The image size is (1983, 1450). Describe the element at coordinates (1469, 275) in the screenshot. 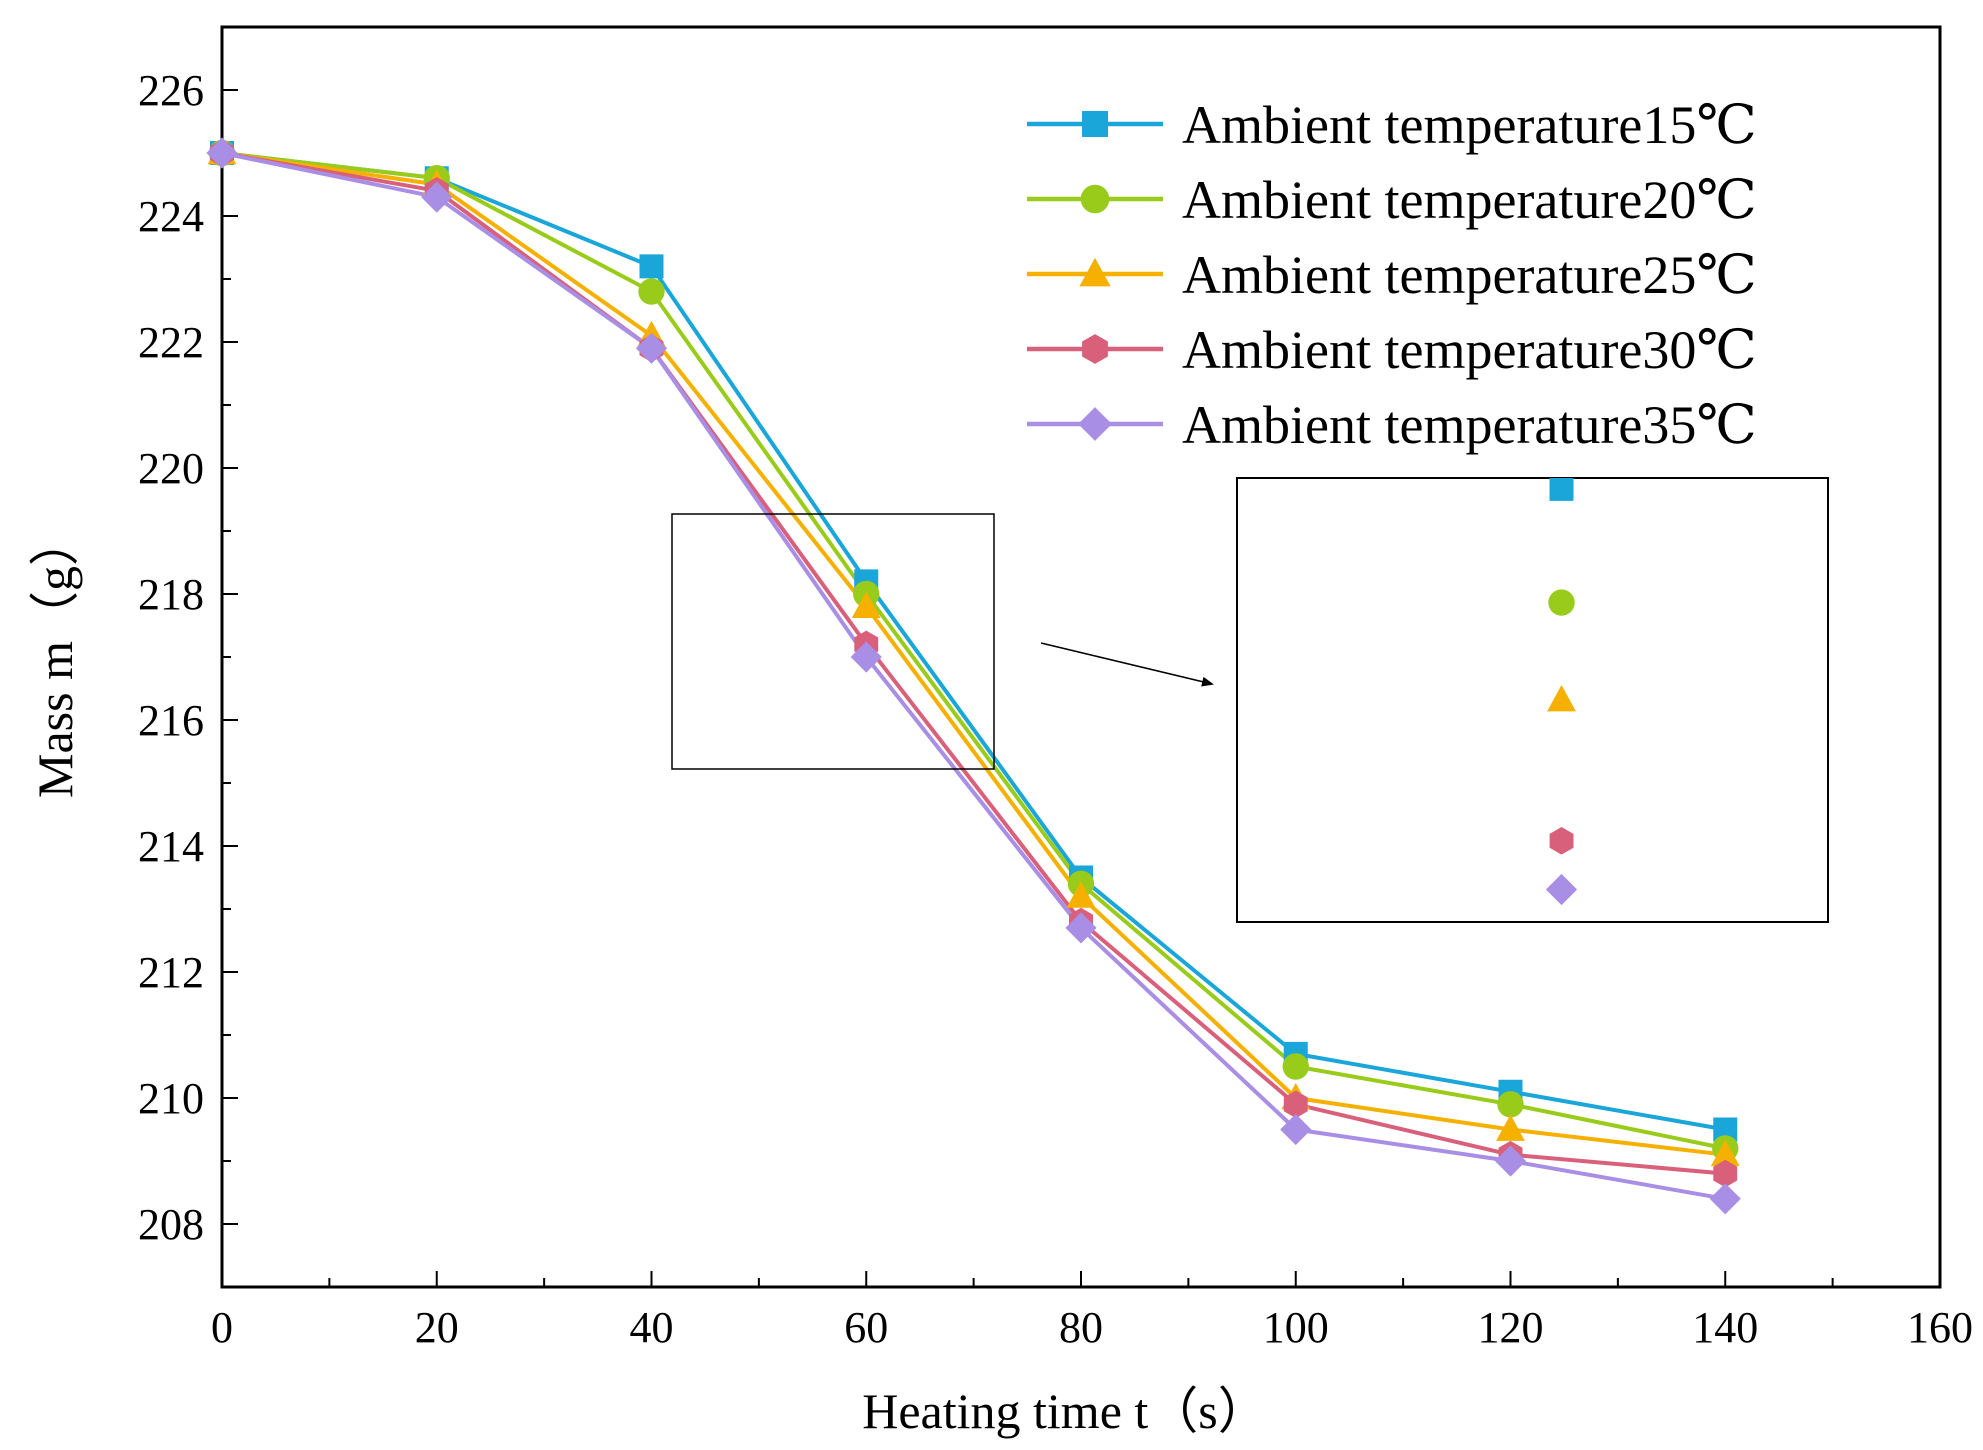

I see `legend-label: Ambient temperature25℃` at that location.